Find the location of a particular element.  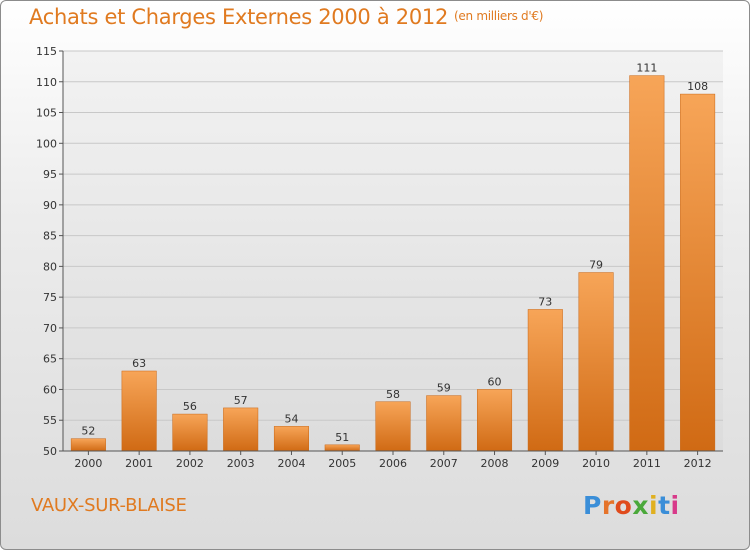

data-label: 51 is located at coordinates (342, 437).